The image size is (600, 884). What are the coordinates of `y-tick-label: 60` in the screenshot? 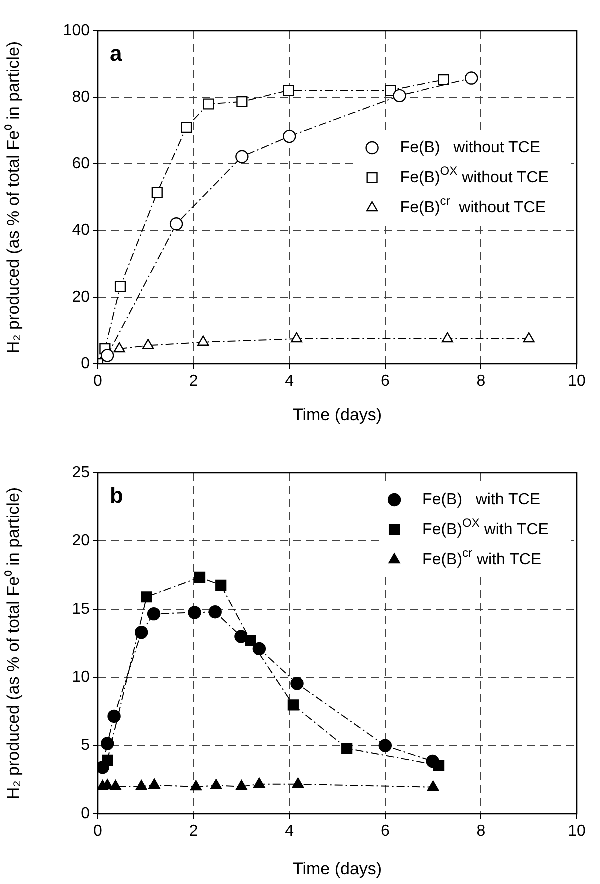 It's located at (81, 164).